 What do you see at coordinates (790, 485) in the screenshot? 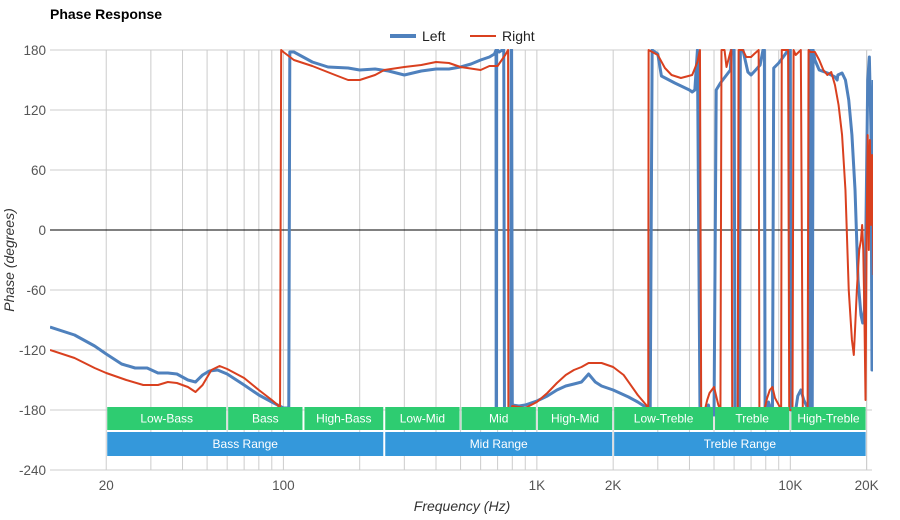
I see `x-tick-label: 10K` at bounding box center [790, 485].